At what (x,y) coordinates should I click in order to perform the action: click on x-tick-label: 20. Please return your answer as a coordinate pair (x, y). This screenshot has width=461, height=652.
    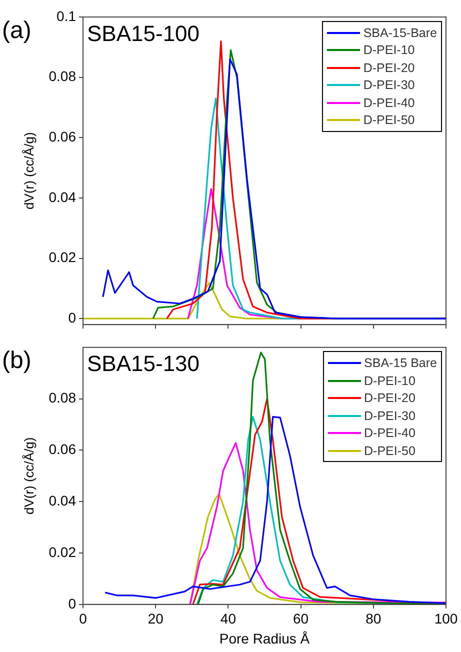
    Looking at the image, I should click on (156, 618).